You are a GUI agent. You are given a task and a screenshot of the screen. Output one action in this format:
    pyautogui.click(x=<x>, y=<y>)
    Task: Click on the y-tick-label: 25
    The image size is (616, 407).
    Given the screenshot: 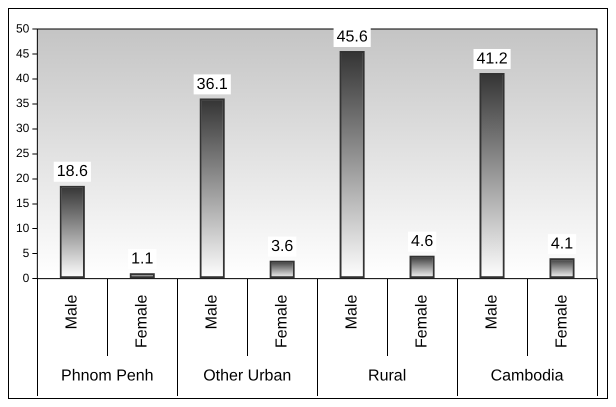 What is the action you would take?
    pyautogui.click(x=23, y=153)
    